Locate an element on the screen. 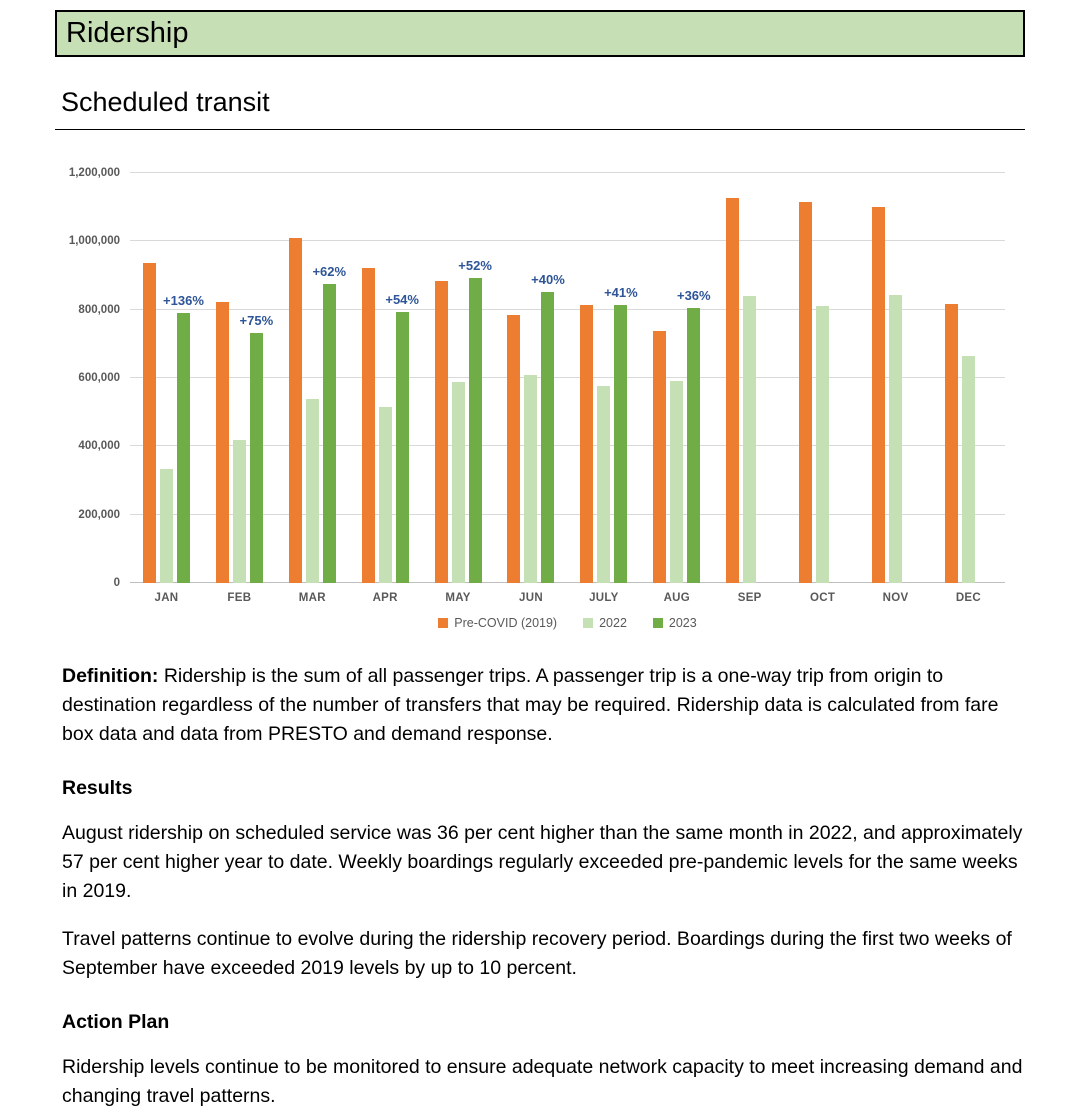 This screenshot has height=1111, width=1080. bar-group-dec is located at coordinates (968, 378).